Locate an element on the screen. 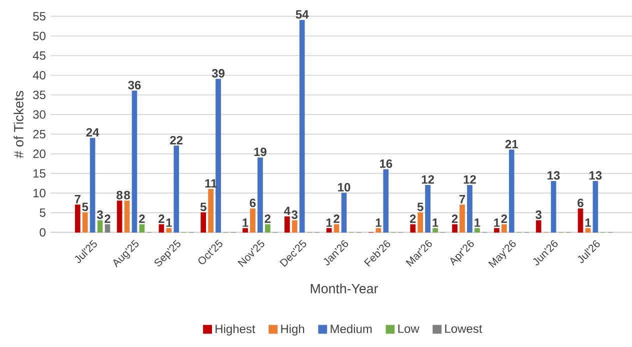 The height and width of the screenshot is (347, 632). legend-label: Low is located at coordinates (409, 328).